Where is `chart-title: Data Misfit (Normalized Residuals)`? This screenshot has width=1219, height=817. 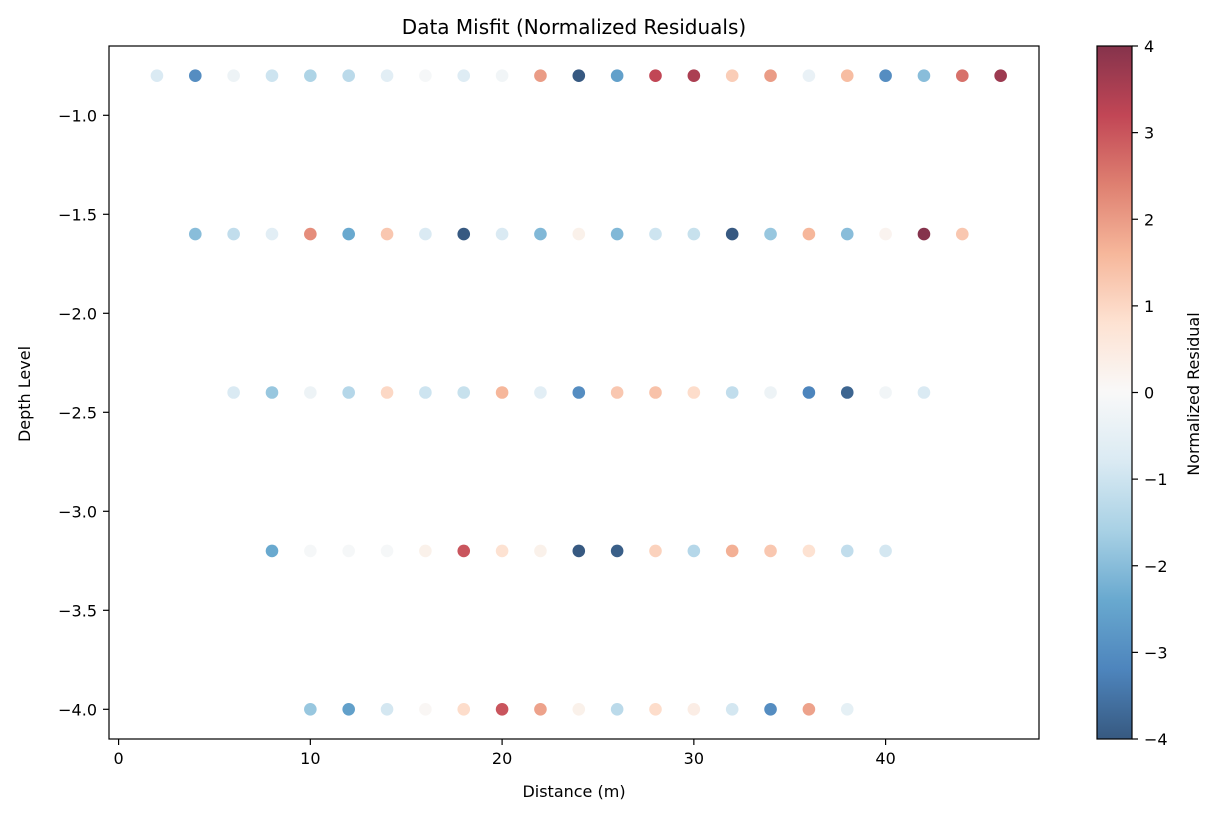 chart-title: Data Misfit (Normalized Residuals) is located at coordinates (574, 27).